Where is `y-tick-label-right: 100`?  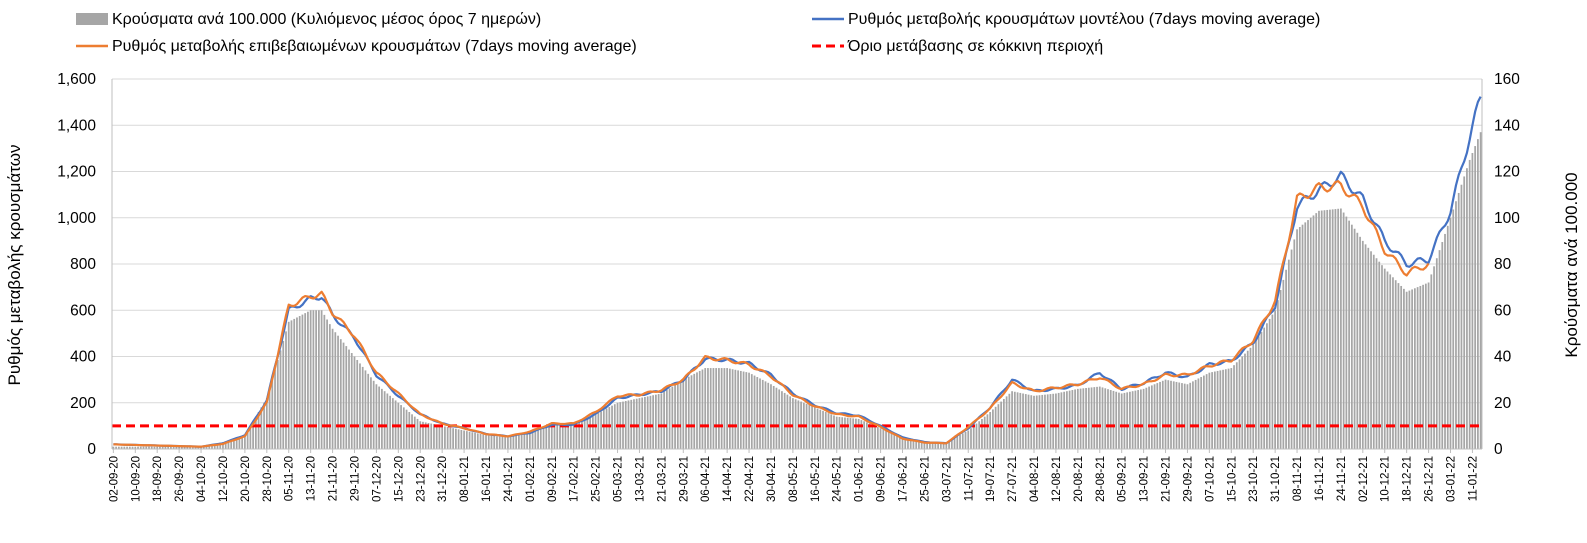
y-tick-label-right: 100 is located at coordinates (1507, 218).